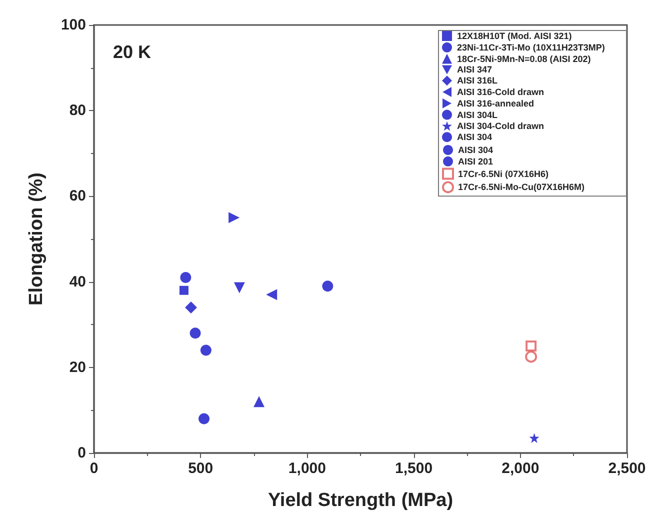  Describe the element at coordinates (36, 239) in the screenshot. I see `y-axis-title: Elongation (%)` at that location.